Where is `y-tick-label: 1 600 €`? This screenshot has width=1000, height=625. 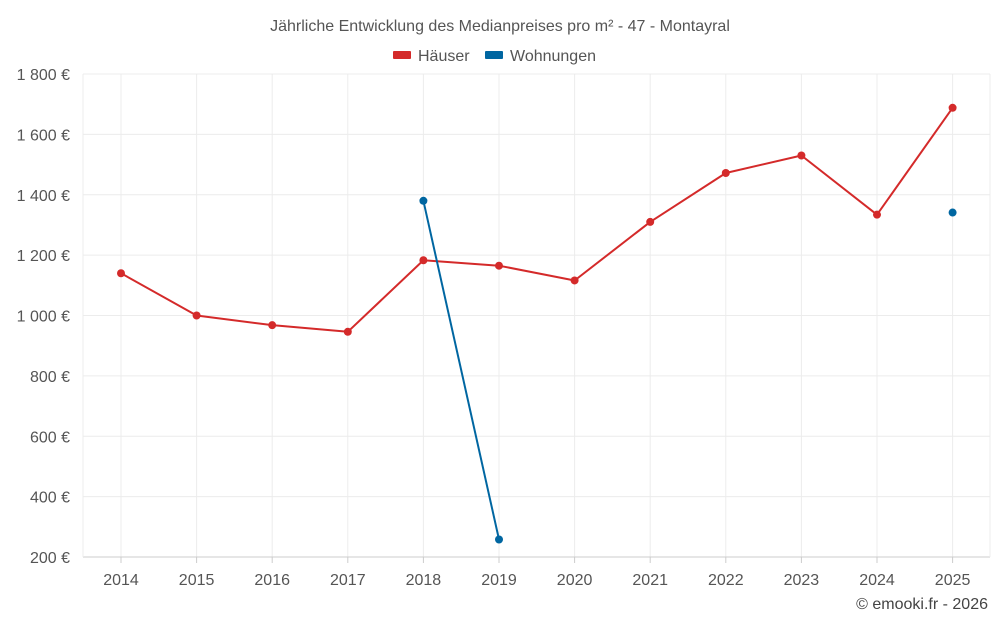 y-tick-label: 1 600 € is located at coordinates (43, 135).